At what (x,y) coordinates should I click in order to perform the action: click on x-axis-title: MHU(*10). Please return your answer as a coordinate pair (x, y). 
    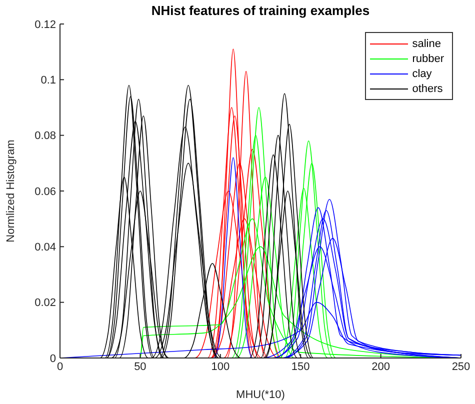
    Looking at the image, I should click on (260, 395).